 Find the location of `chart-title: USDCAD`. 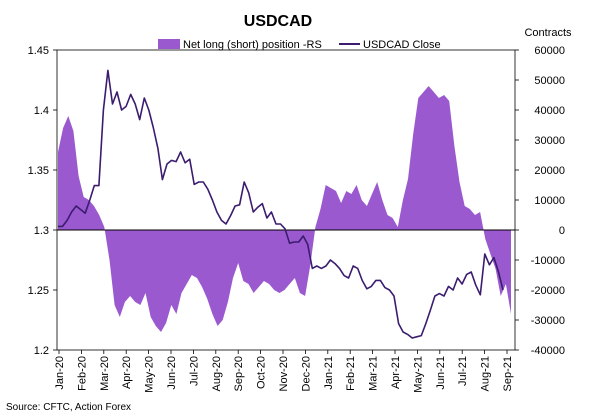

chart-title: USDCAD is located at coordinates (278, 21).